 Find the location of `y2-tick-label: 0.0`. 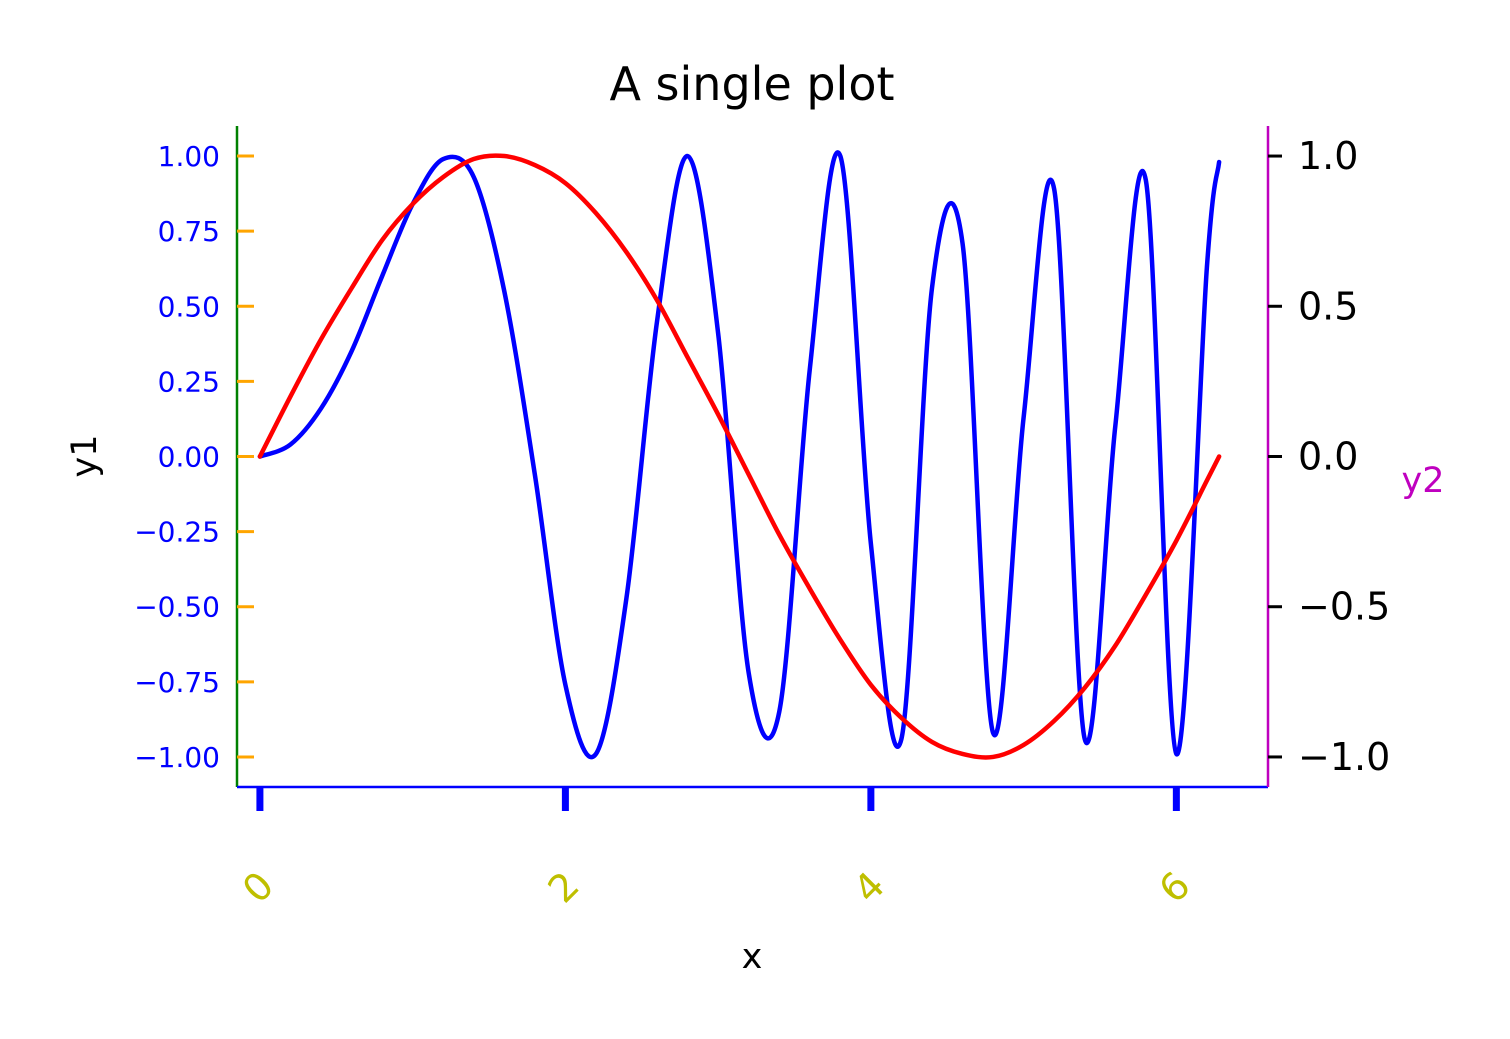

y2-tick-label: 0.0 is located at coordinates (1328, 457).